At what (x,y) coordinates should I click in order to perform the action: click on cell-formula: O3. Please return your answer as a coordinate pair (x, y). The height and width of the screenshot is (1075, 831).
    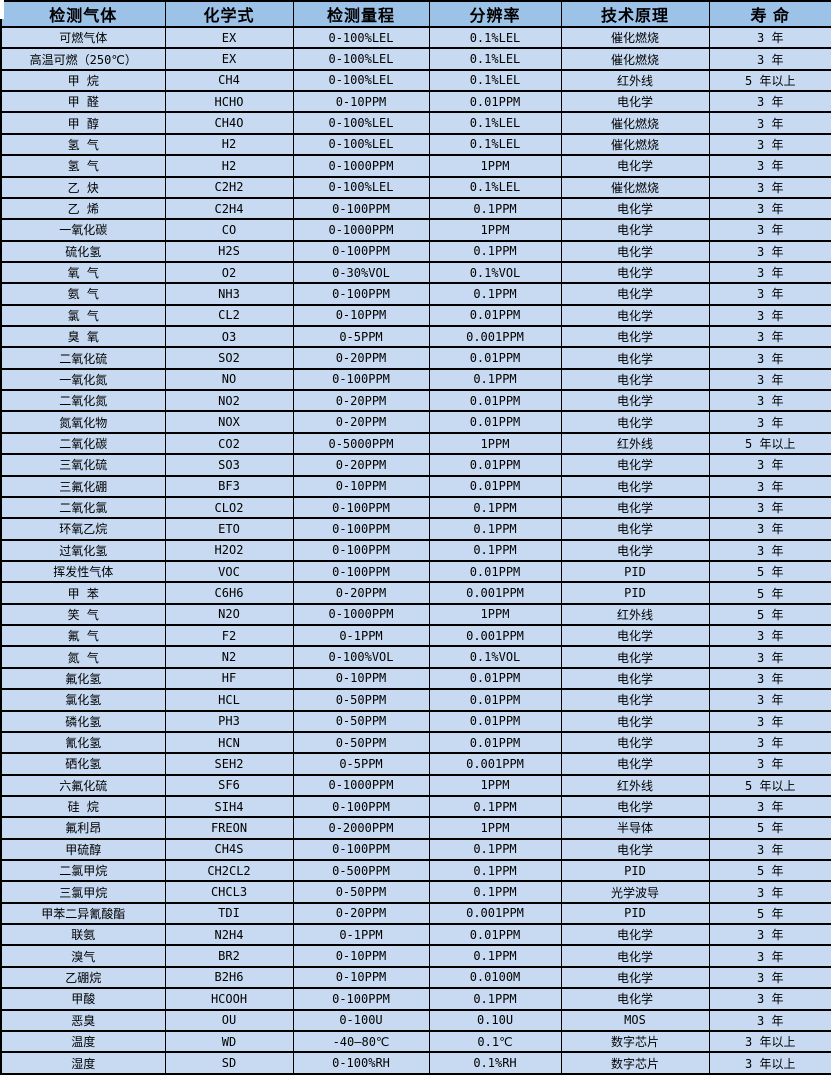
    Looking at the image, I should click on (229, 337).